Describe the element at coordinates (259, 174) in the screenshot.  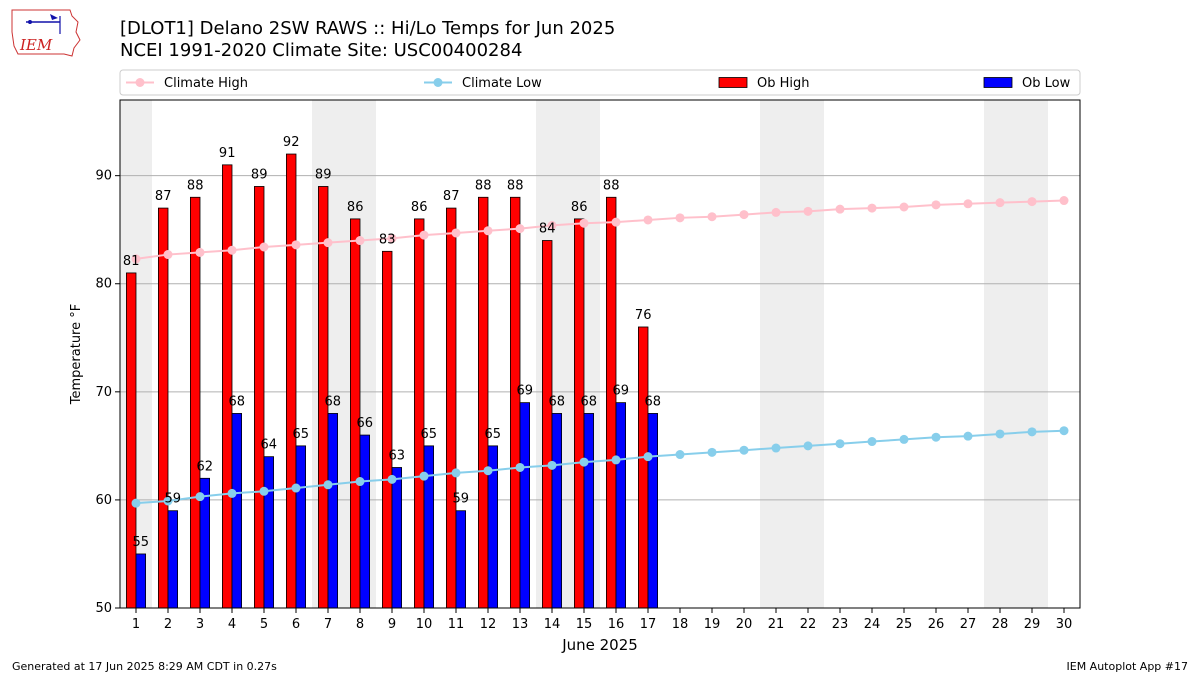
I see `ob-high-label-day-5: 89` at that location.